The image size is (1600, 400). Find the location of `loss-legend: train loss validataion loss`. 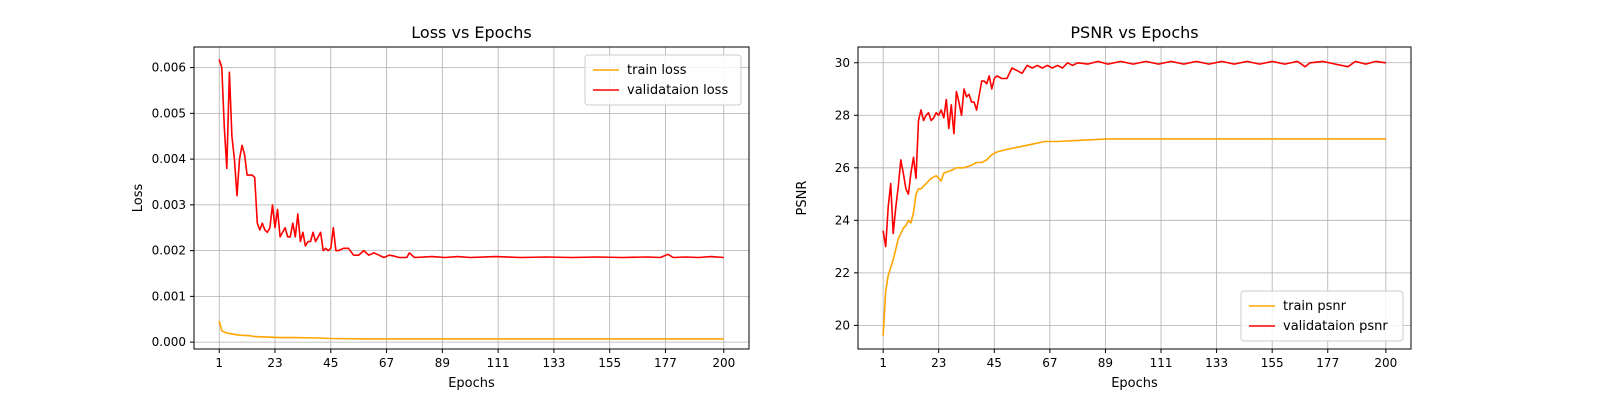

loss-legend: train loss validataion loss is located at coordinates (663, 80).